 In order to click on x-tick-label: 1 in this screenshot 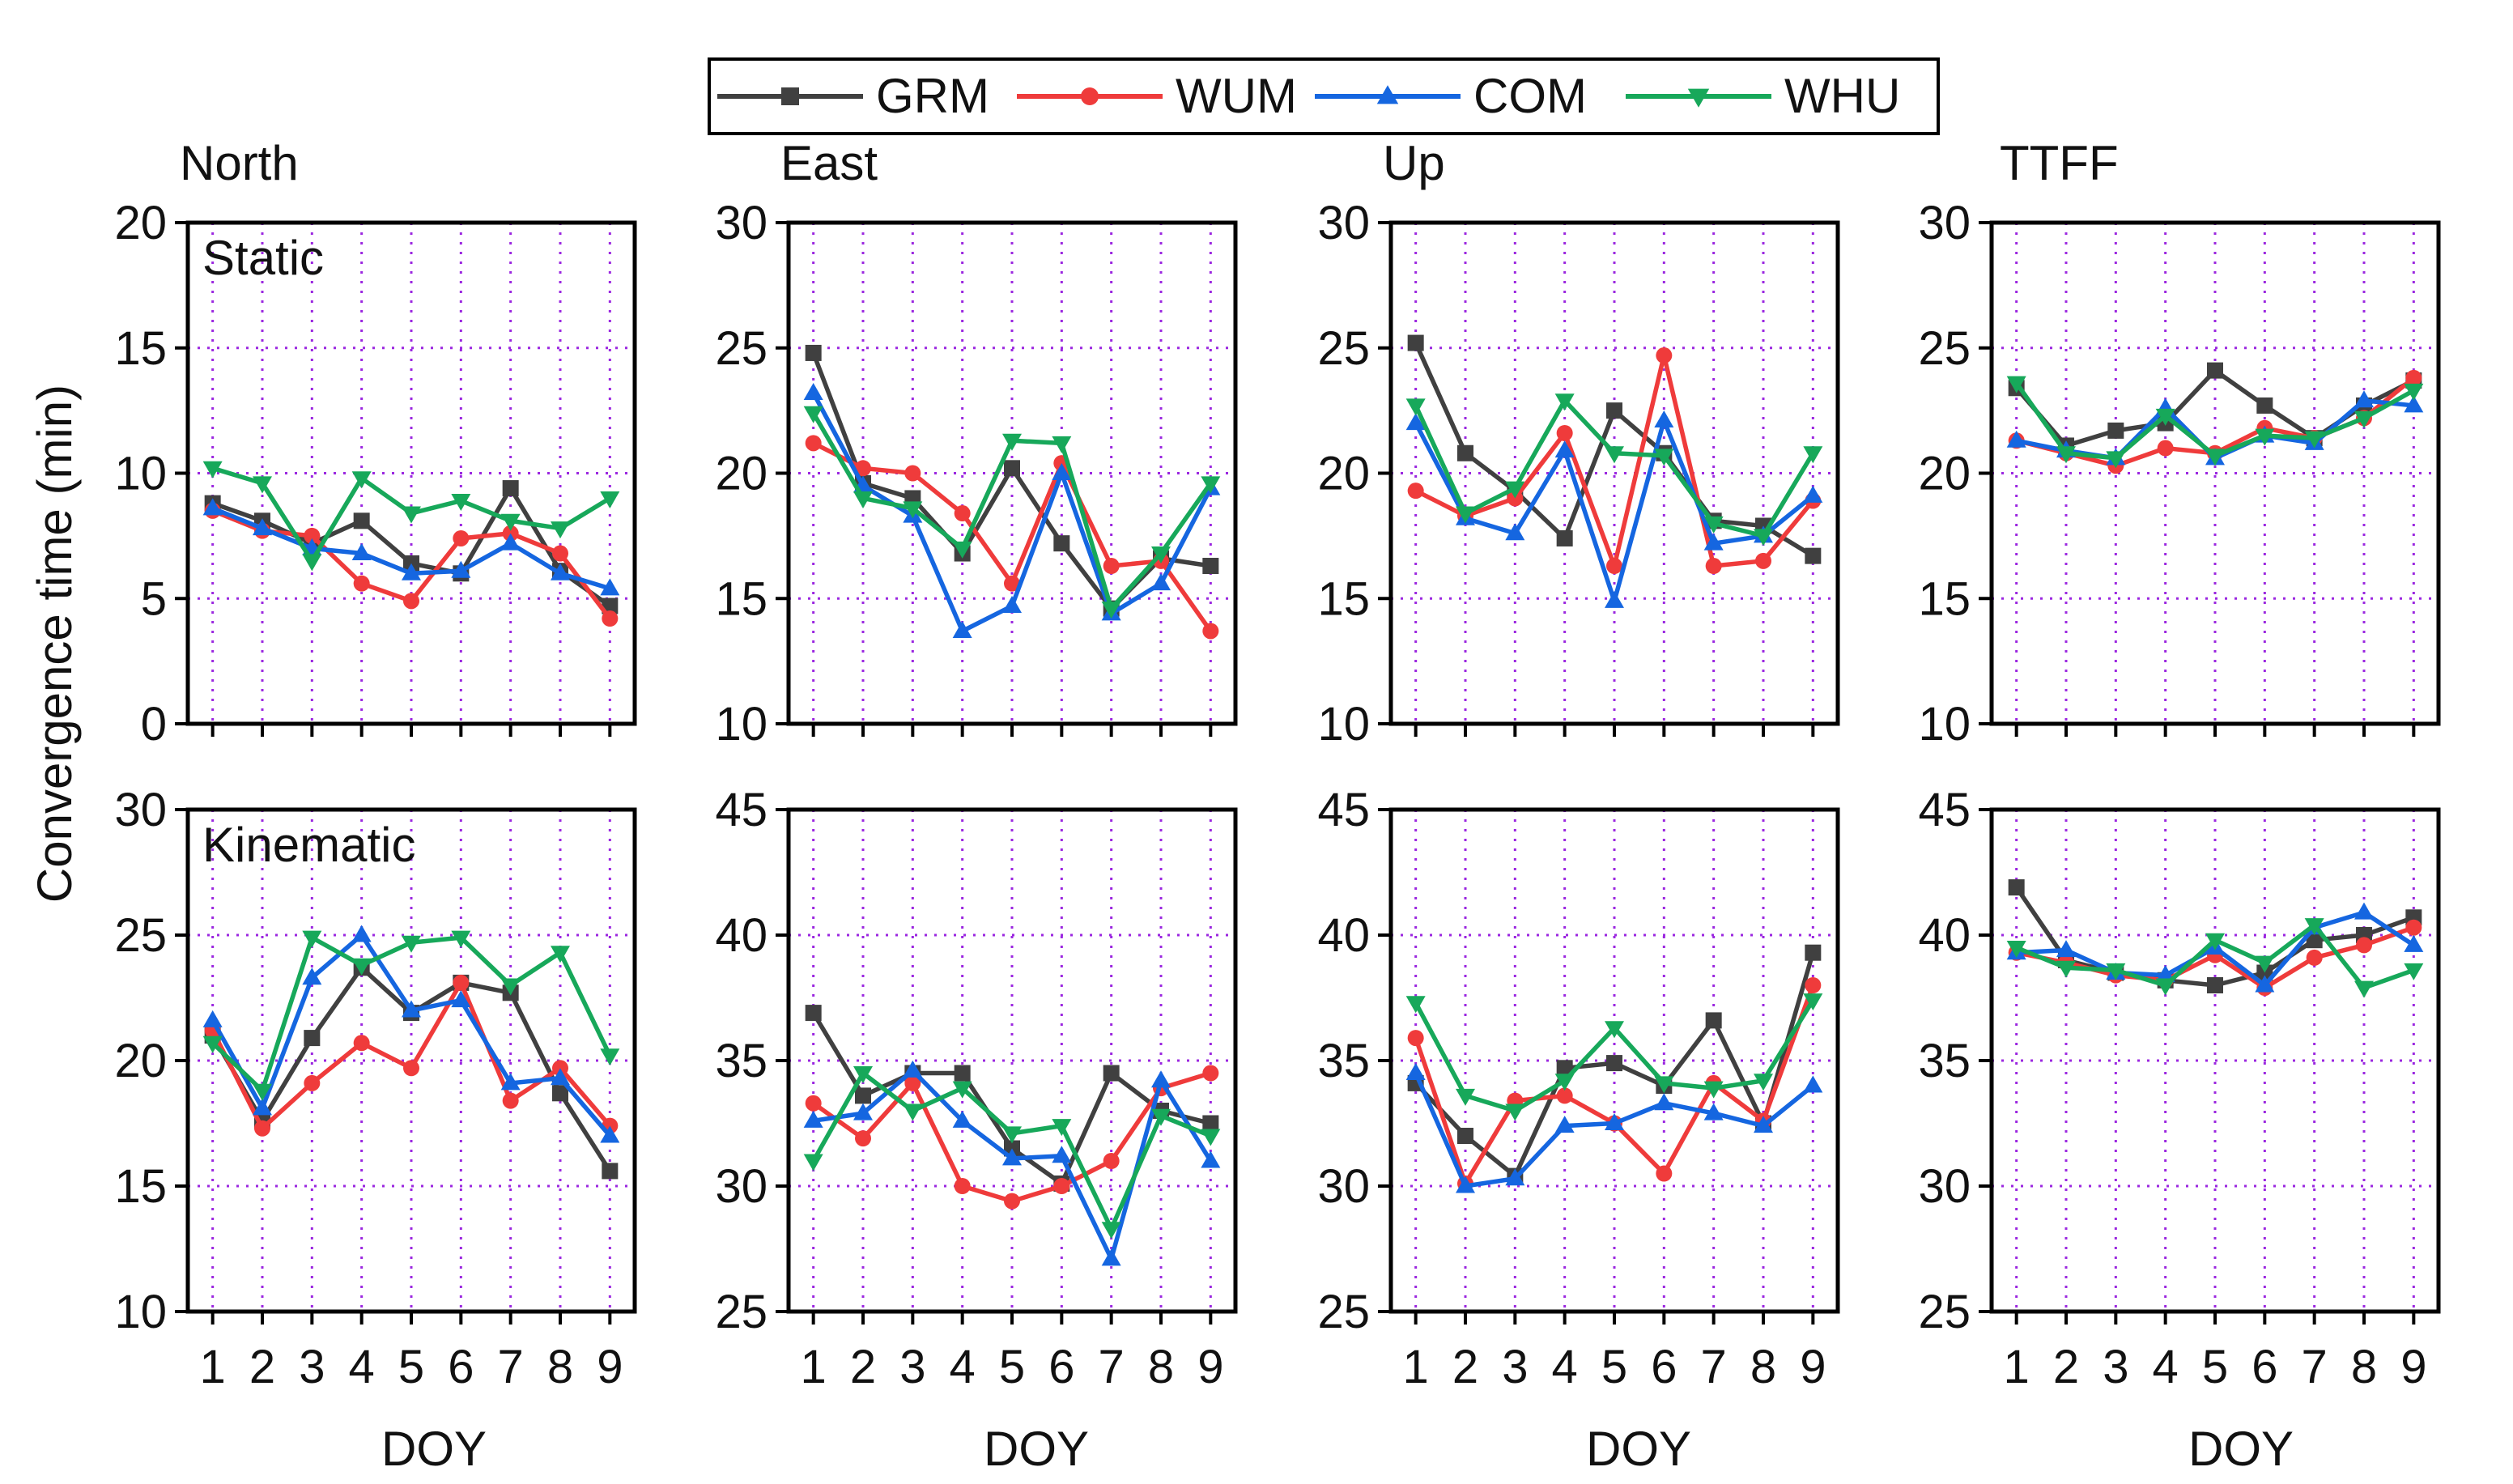, I will do `click(2017, 1367)`.